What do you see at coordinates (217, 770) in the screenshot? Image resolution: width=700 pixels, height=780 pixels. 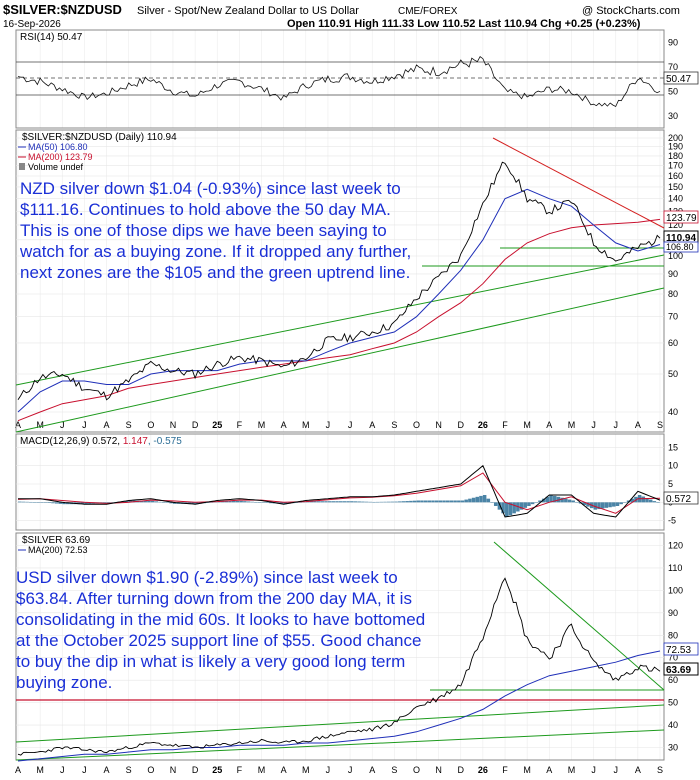 I see `x-tick-label-usd: 25` at bounding box center [217, 770].